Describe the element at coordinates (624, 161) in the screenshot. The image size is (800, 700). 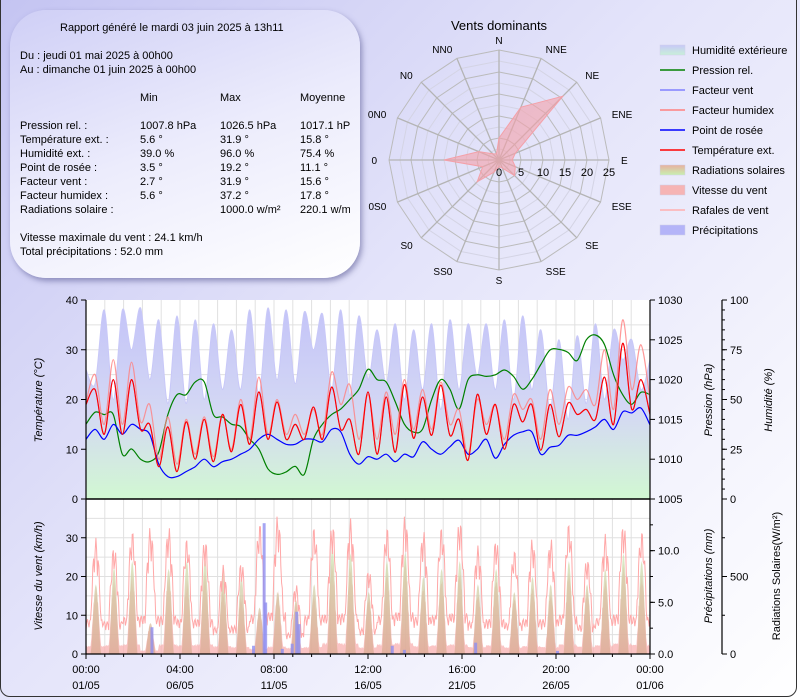
I see `rose-direction-label: E` at that location.